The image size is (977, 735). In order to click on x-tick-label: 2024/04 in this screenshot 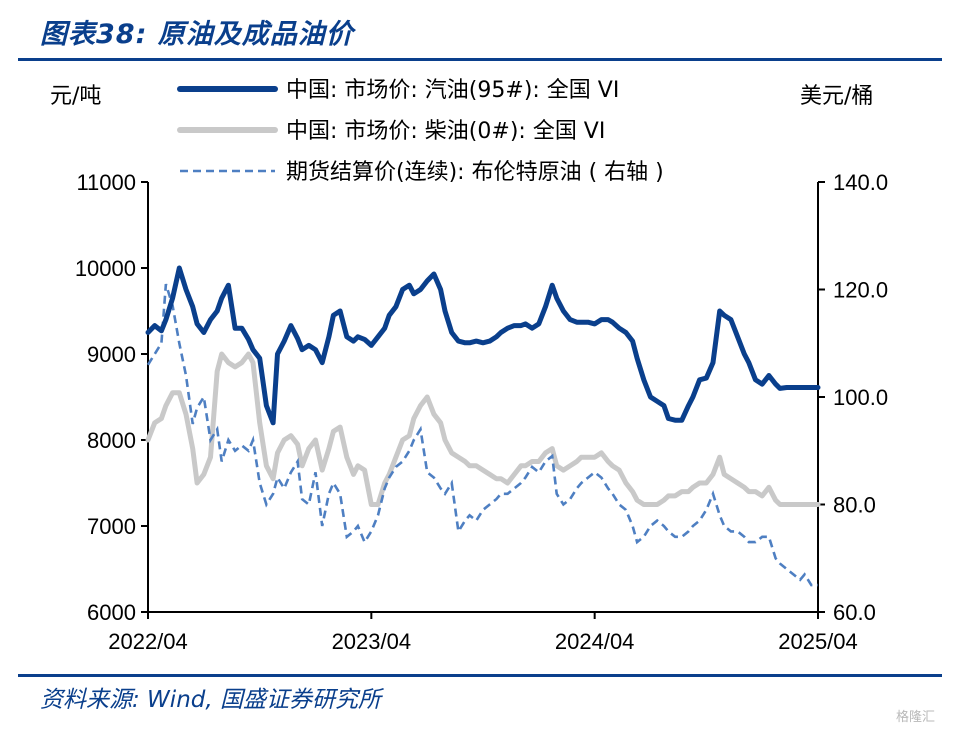, I will do `click(595, 641)`.